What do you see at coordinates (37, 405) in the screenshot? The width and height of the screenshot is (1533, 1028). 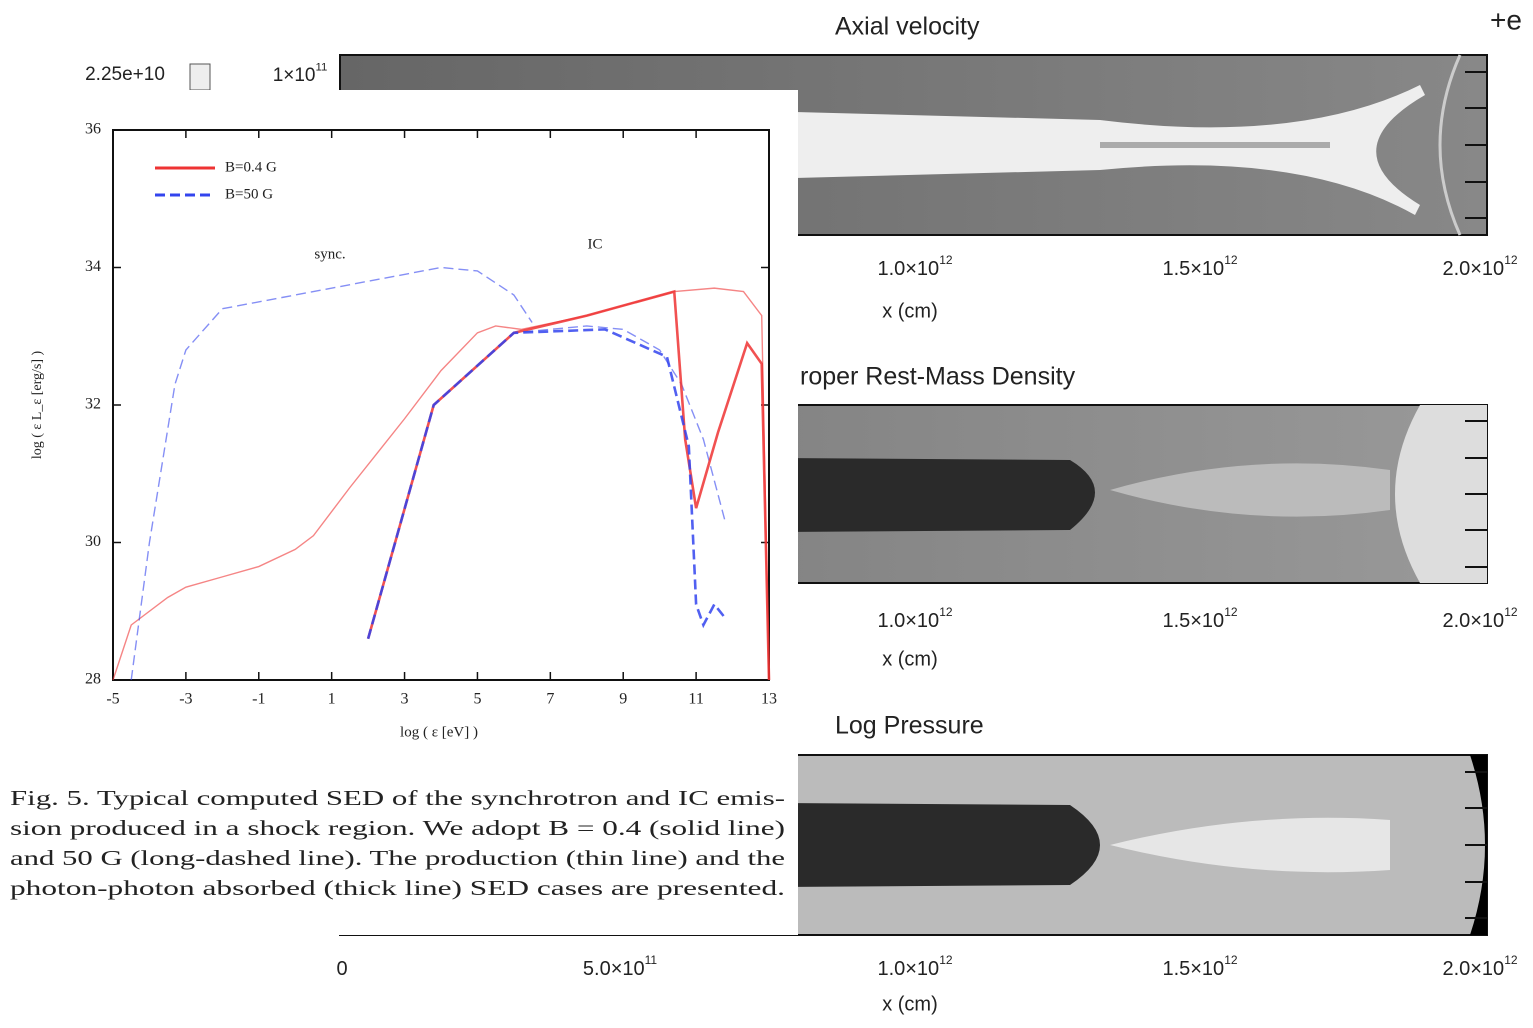 I see `y-axis-label: log ( ε L_ε [erg/s] )` at bounding box center [37, 405].